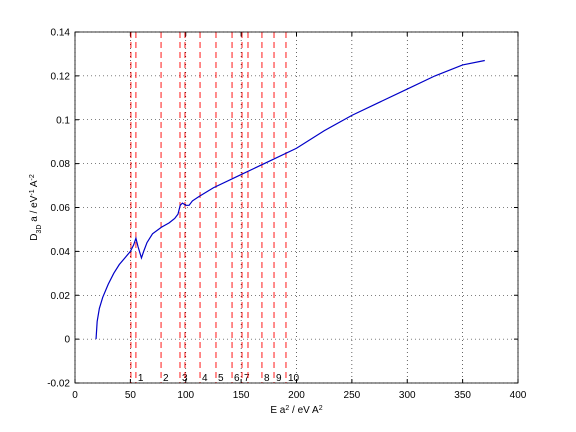 Image resolution: width=576 pixels, height=432 pixels. I want to click on marker-label: 9, so click(279, 378).